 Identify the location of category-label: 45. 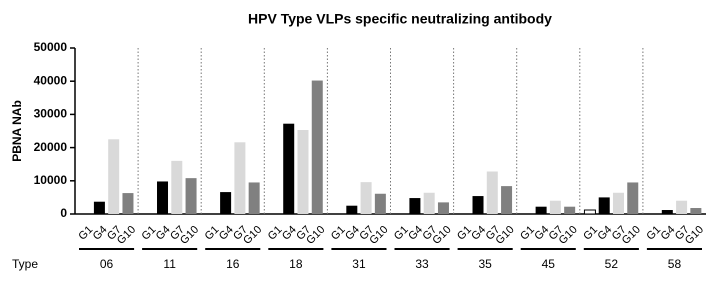
(549, 264).